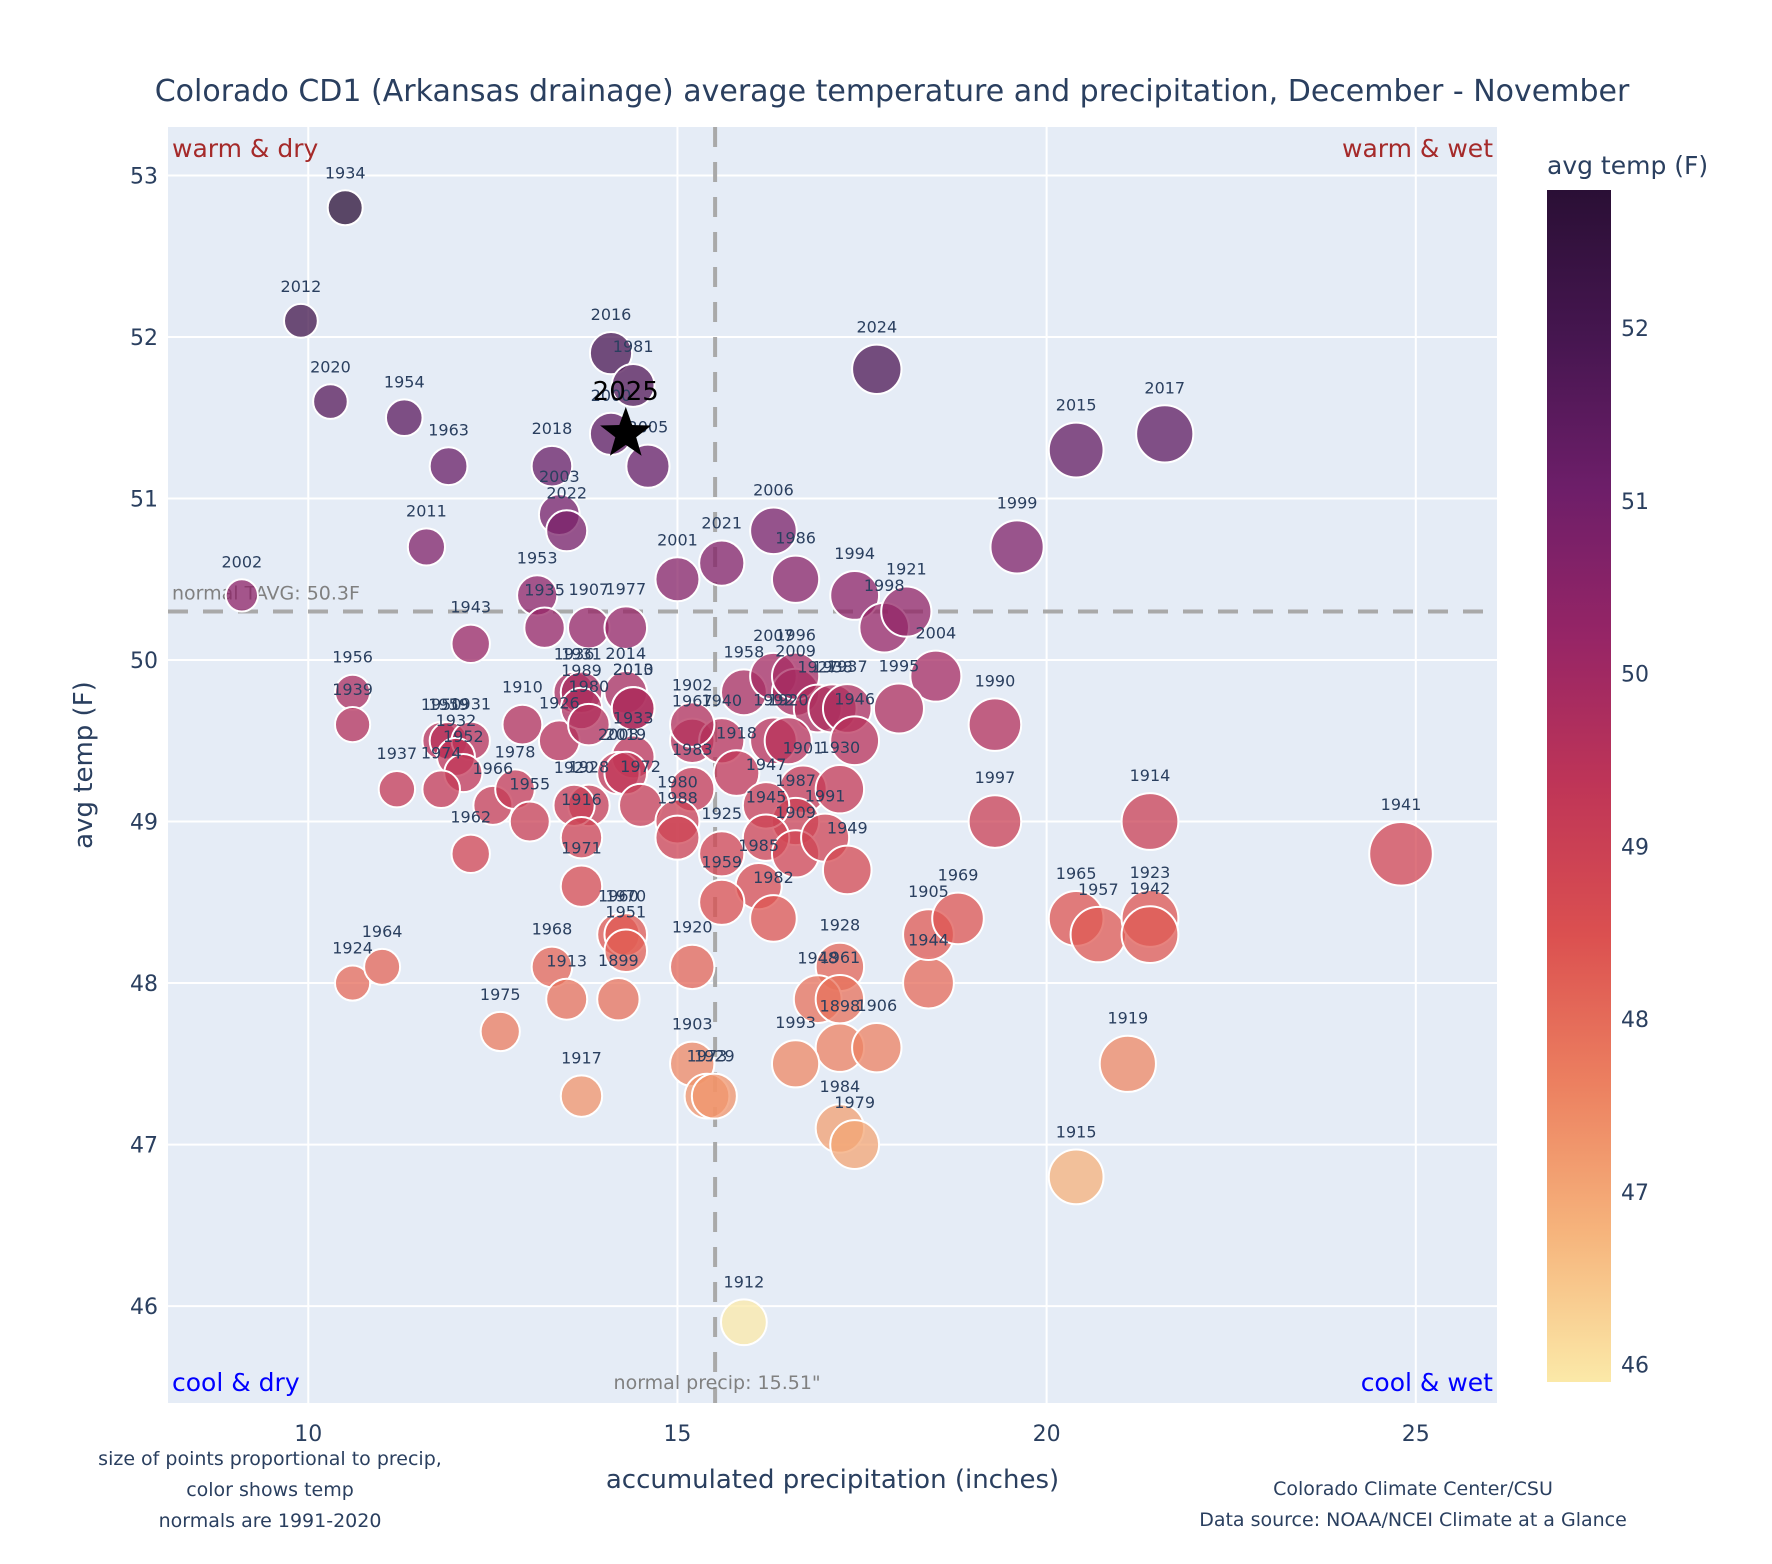 The height and width of the screenshot is (1564, 1772). I want to click on highlight-label: 2025, so click(626, 392).